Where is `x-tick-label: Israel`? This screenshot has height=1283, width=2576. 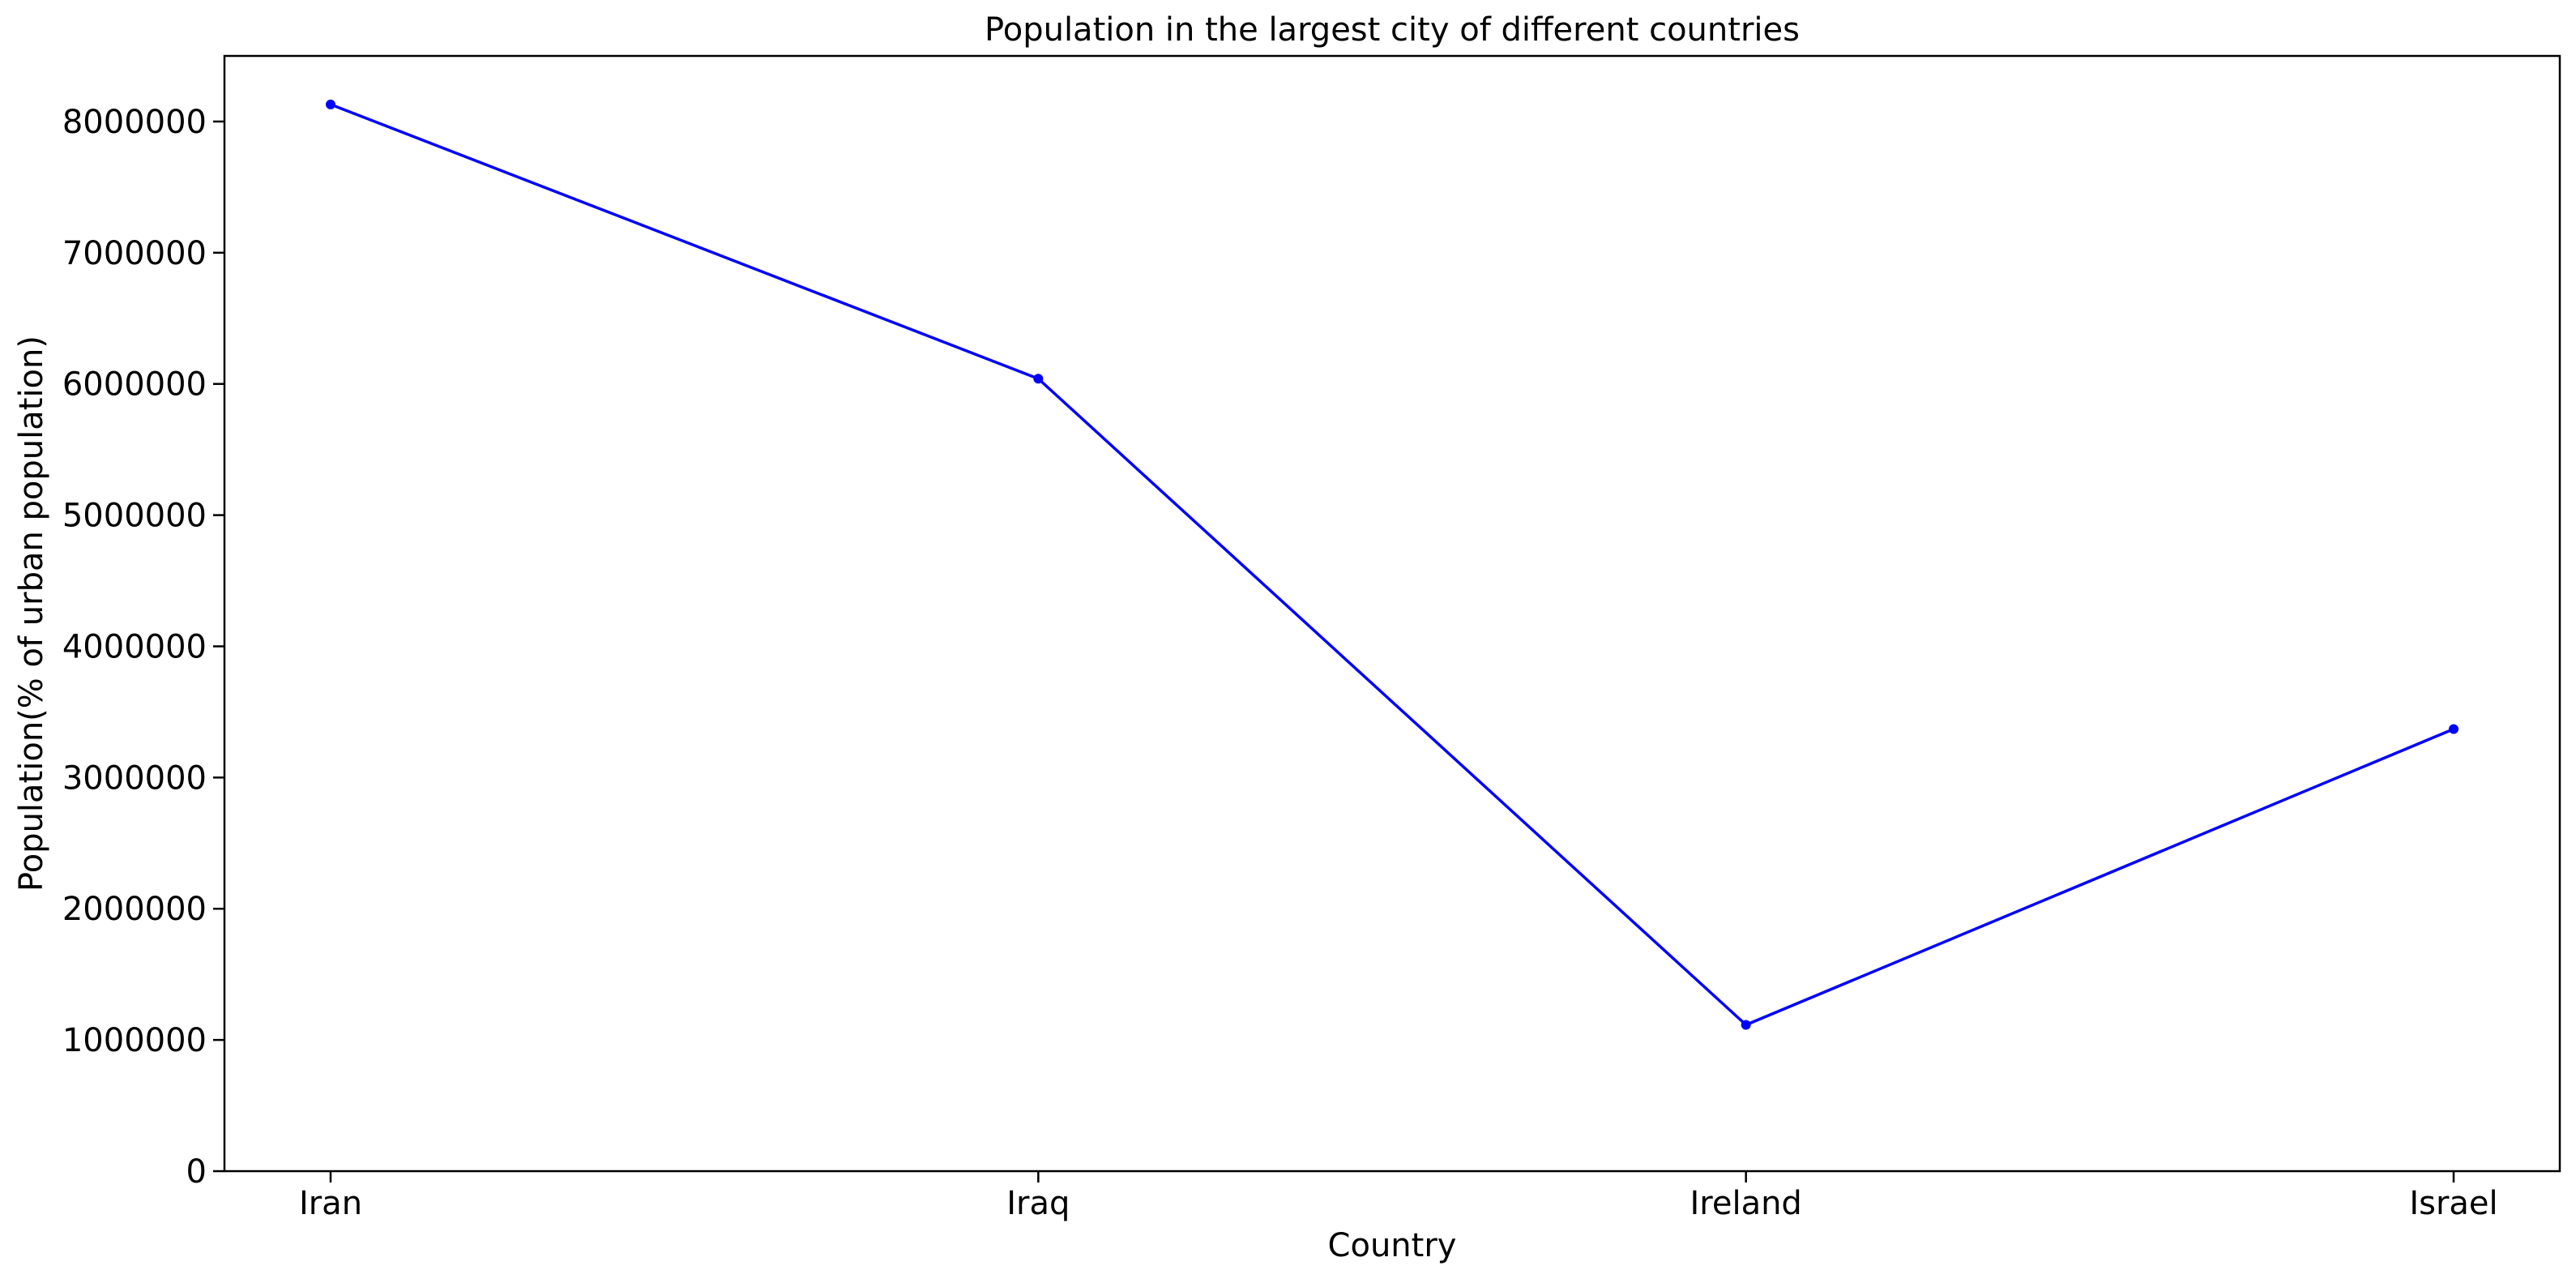
x-tick-label: Israel is located at coordinates (2453, 1203).